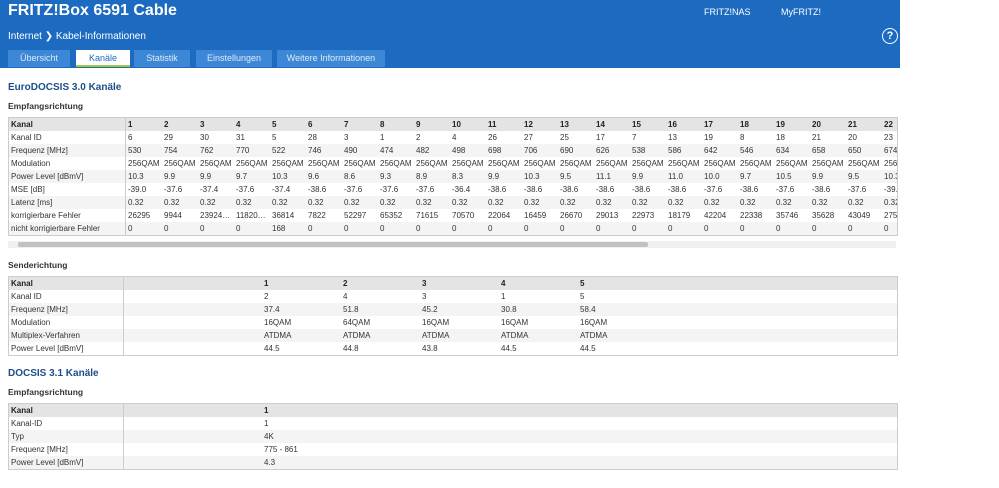  I want to click on nav-link: MyFRITZ!, so click(801, 12).